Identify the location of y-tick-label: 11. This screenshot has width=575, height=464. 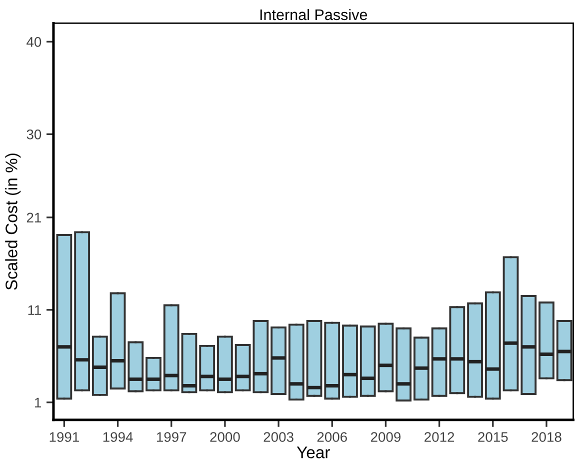
(34, 310).